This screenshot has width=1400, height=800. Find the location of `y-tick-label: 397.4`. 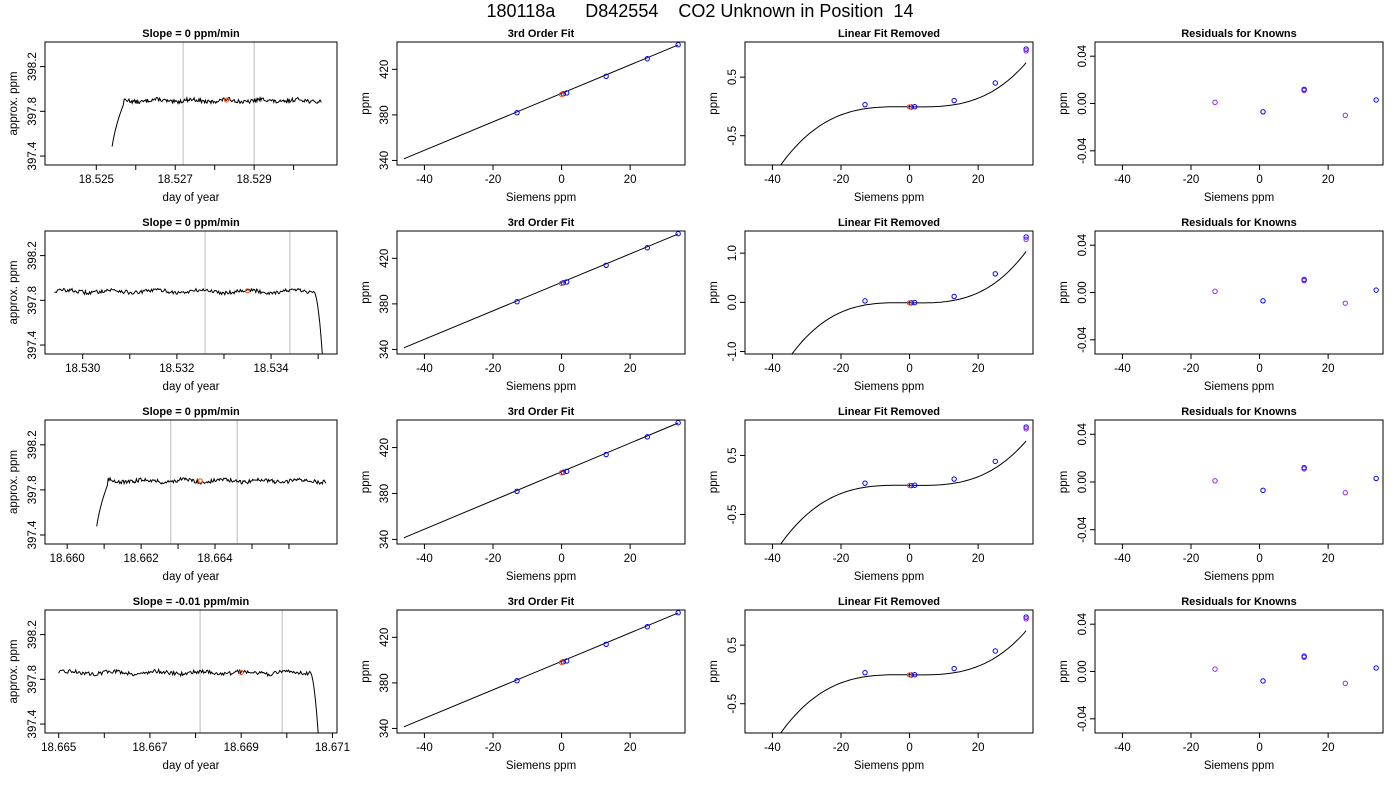

y-tick-label: 397.4 is located at coordinates (33, 534).